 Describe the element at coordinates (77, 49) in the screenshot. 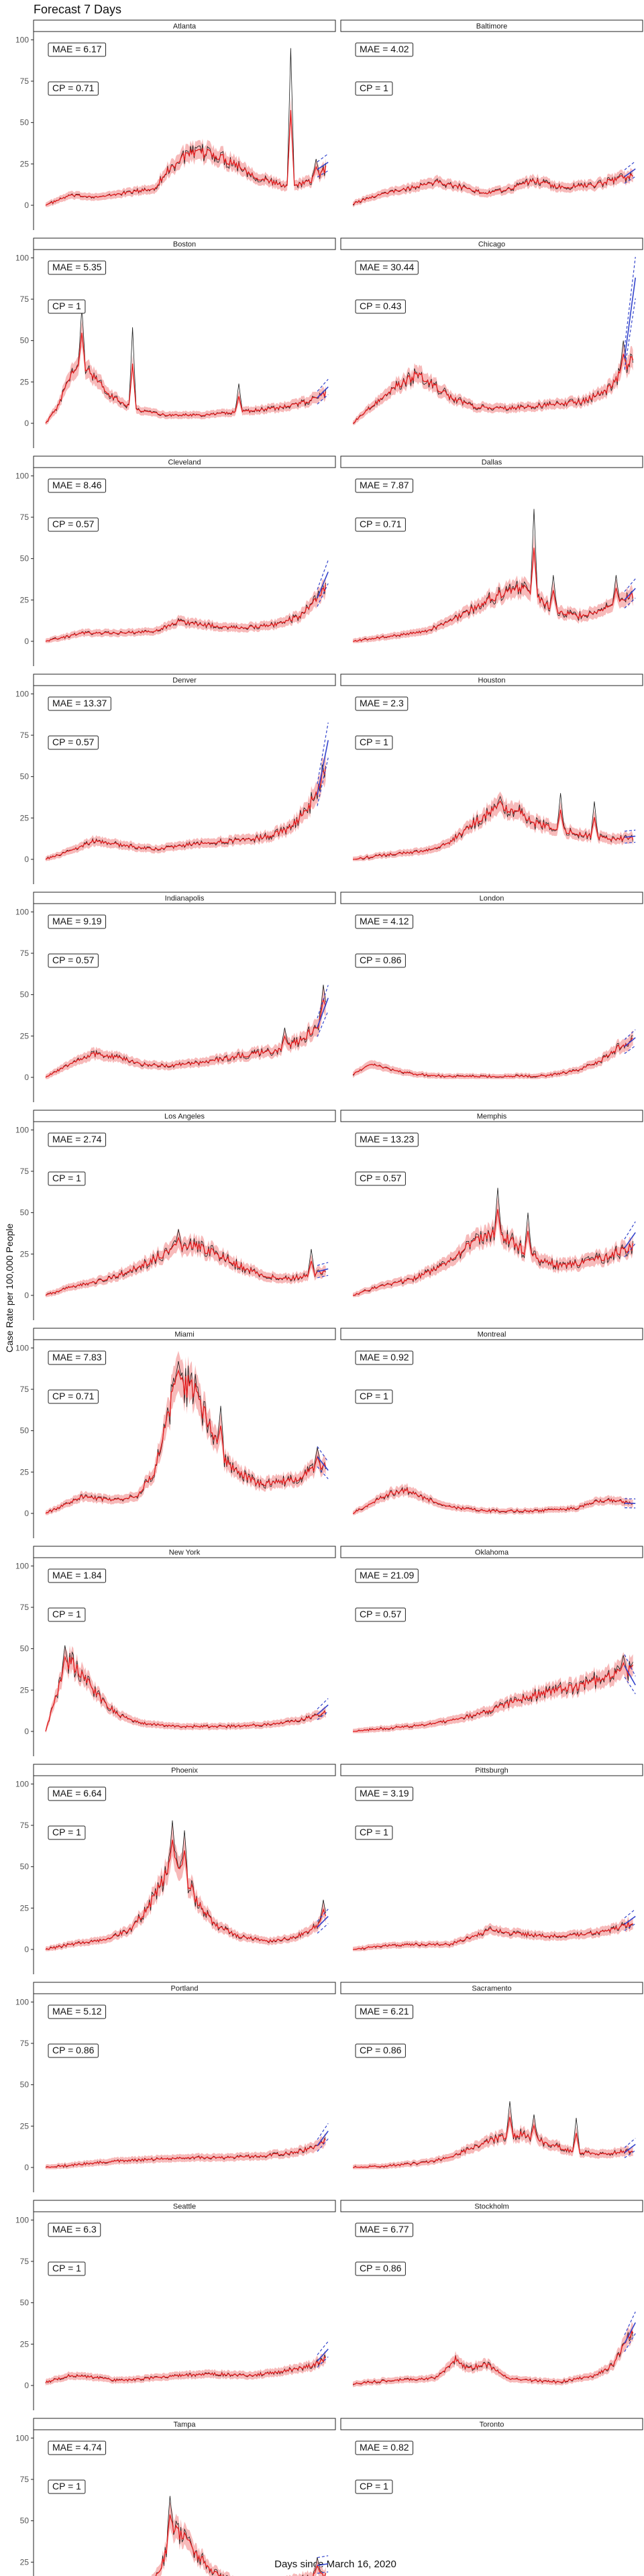

I see `mae-label: MAE = 6.17` at that location.